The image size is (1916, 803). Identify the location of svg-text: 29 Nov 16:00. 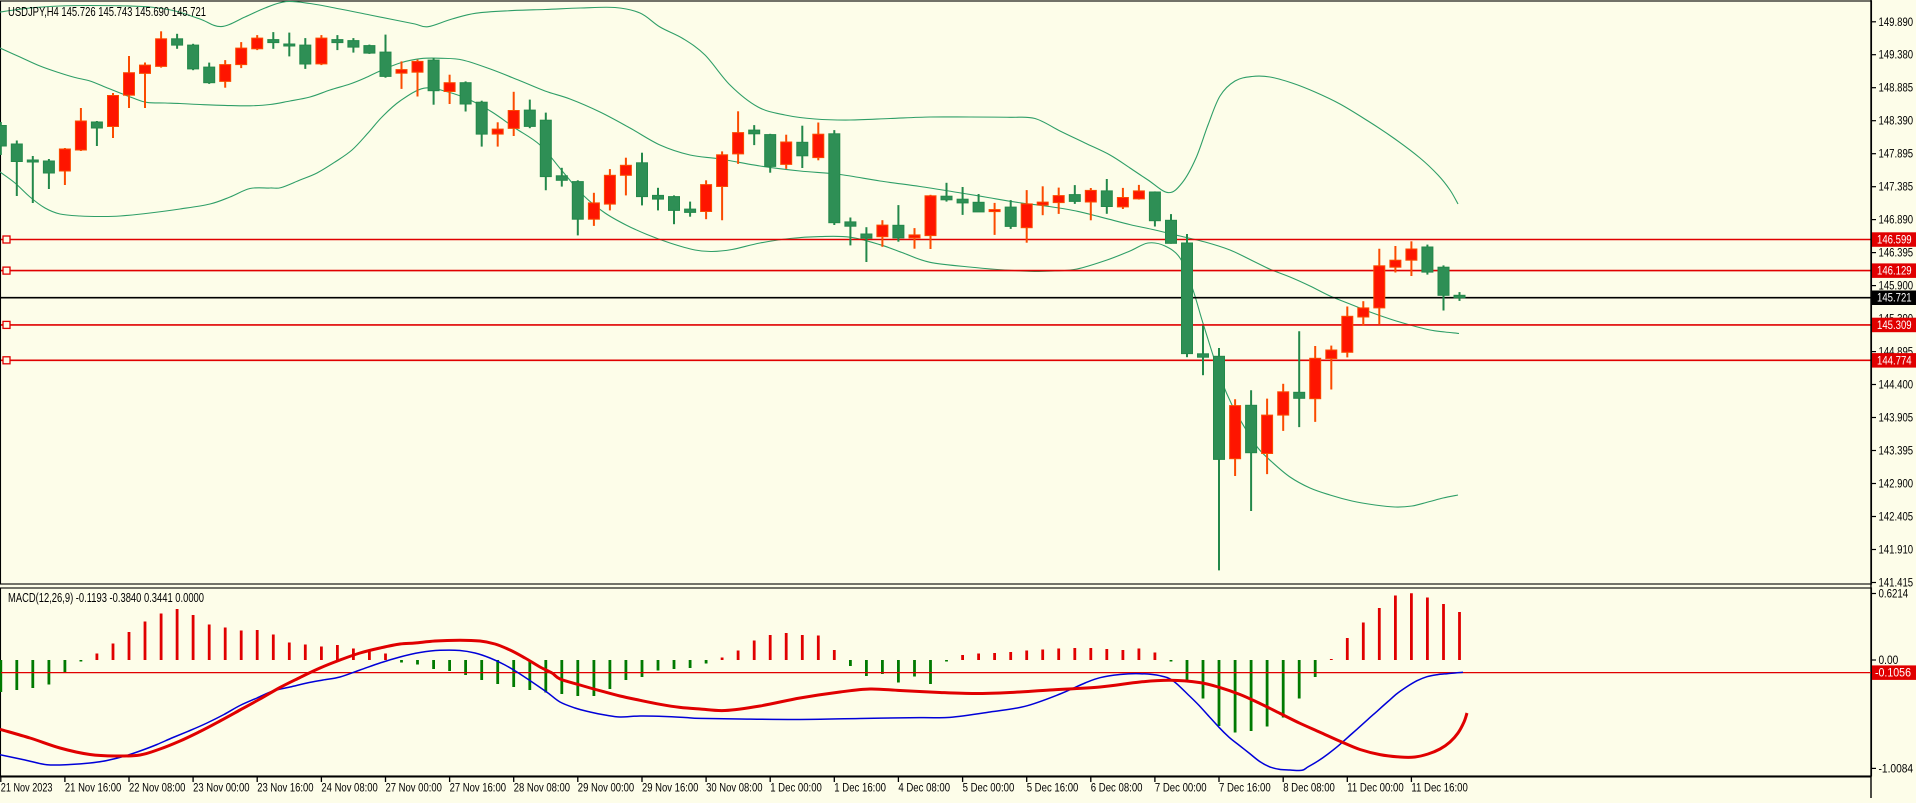
(670, 789).